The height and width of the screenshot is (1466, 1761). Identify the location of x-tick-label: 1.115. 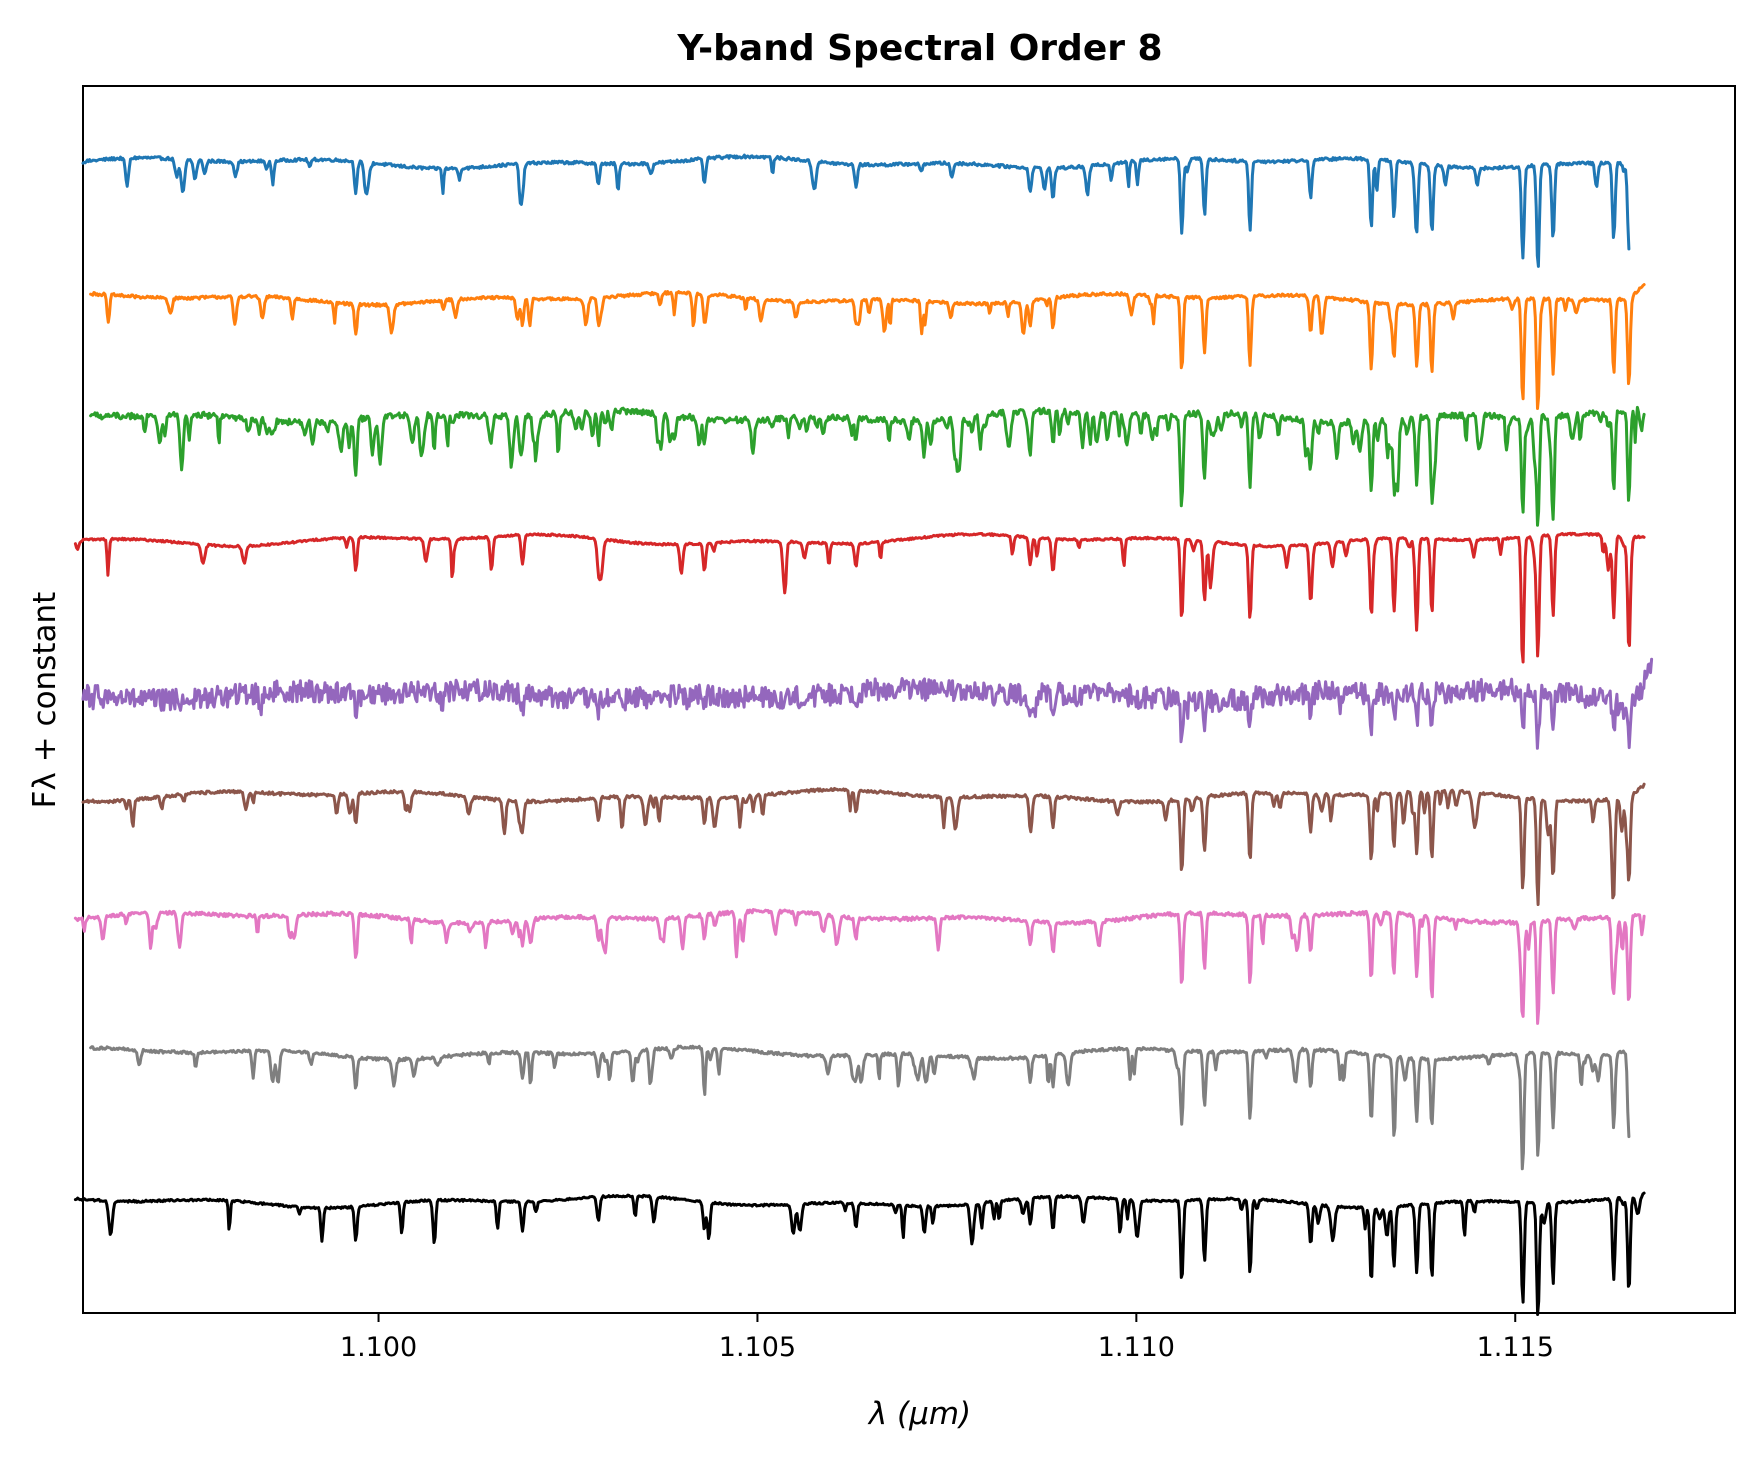
(1515, 1347).